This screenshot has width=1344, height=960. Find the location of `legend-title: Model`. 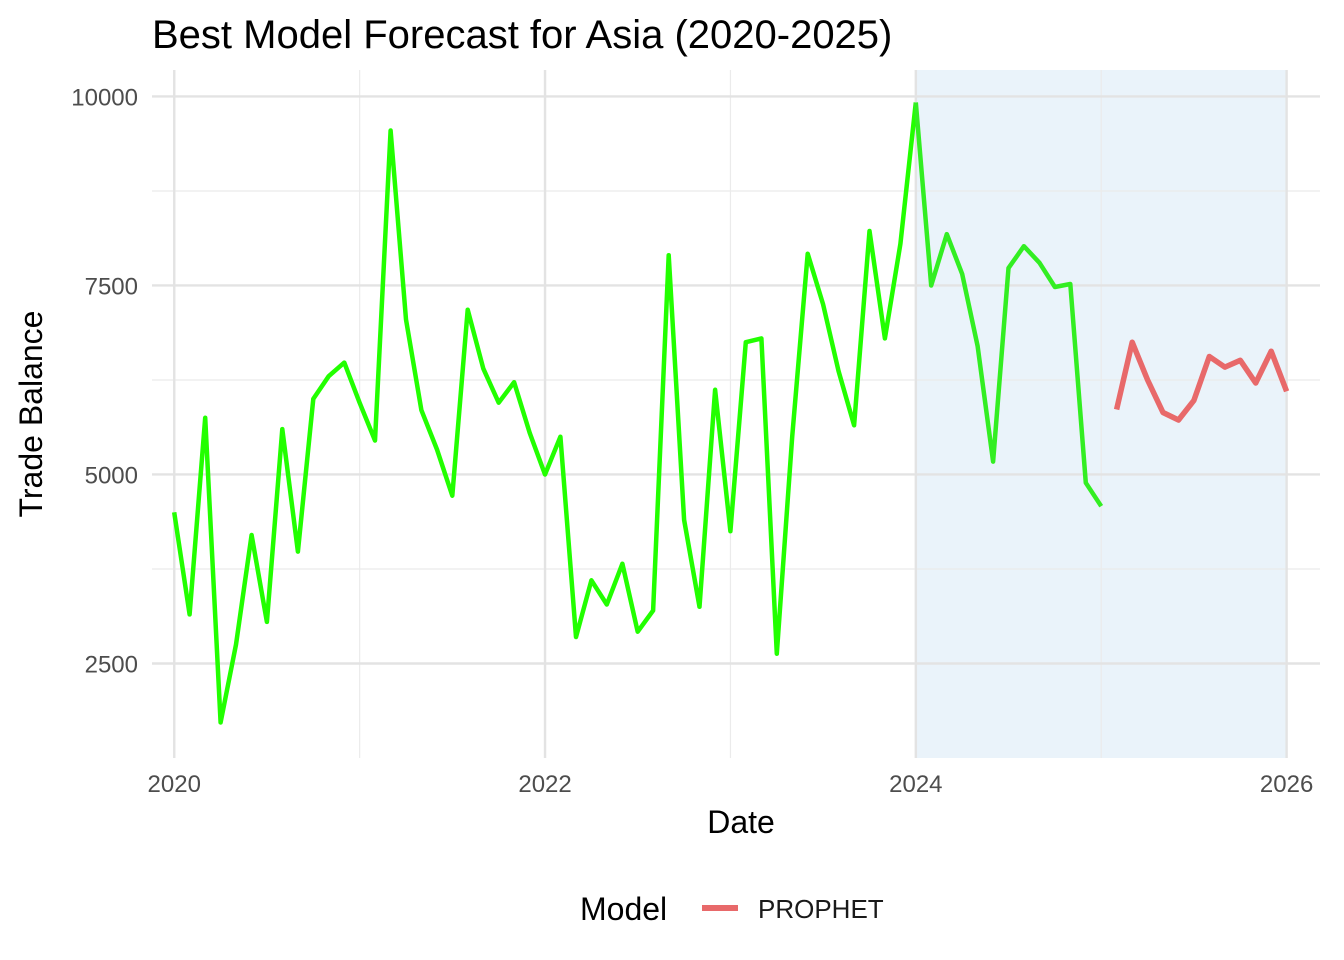

legend-title: Model is located at coordinates (623, 909).